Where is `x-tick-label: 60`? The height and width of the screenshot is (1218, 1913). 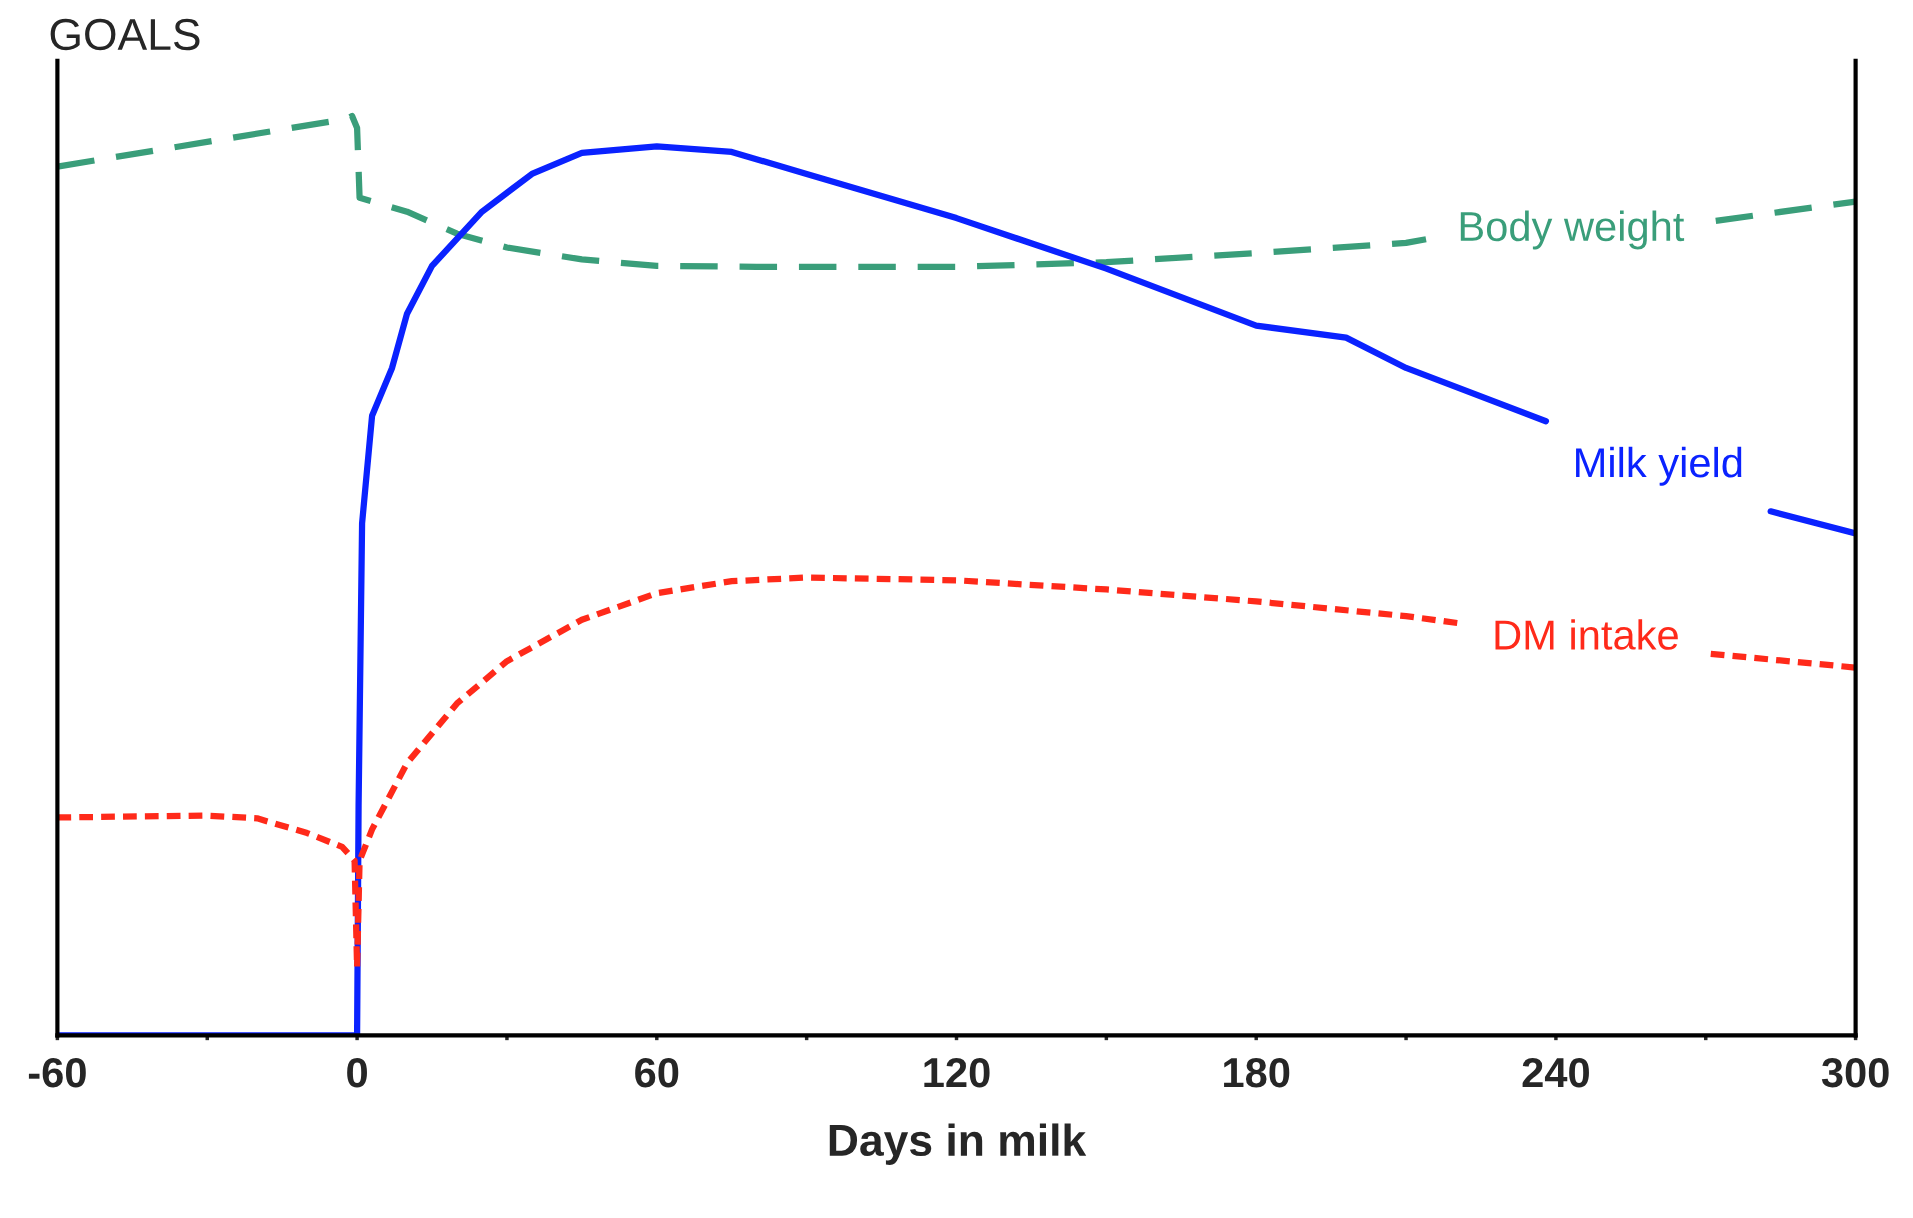 x-tick-label: 60 is located at coordinates (657, 1072).